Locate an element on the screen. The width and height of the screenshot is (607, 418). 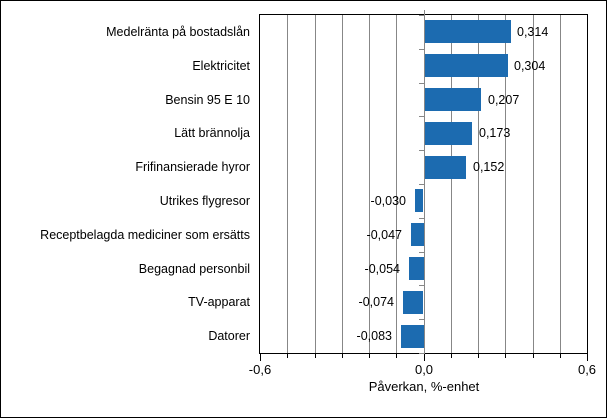
x-tick-label: 0,0 is located at coordinates (424, 369).